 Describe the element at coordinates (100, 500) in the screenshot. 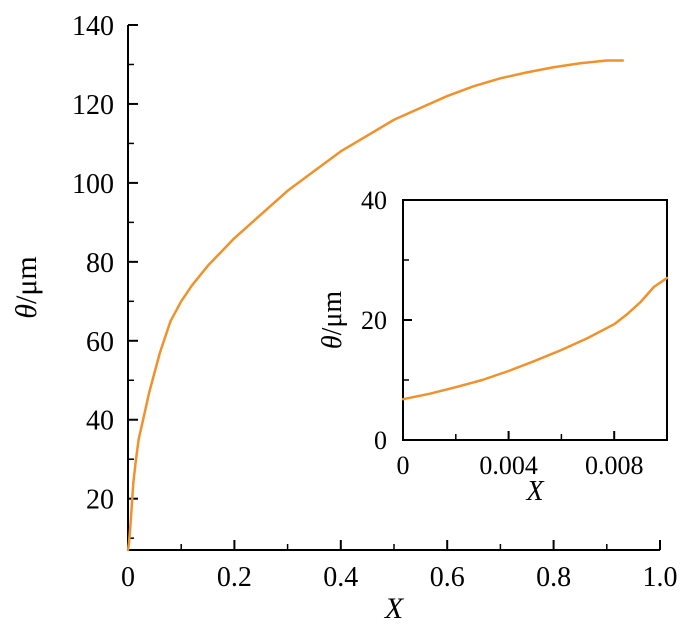

I see `main-y-tick-label: 20` at that location.